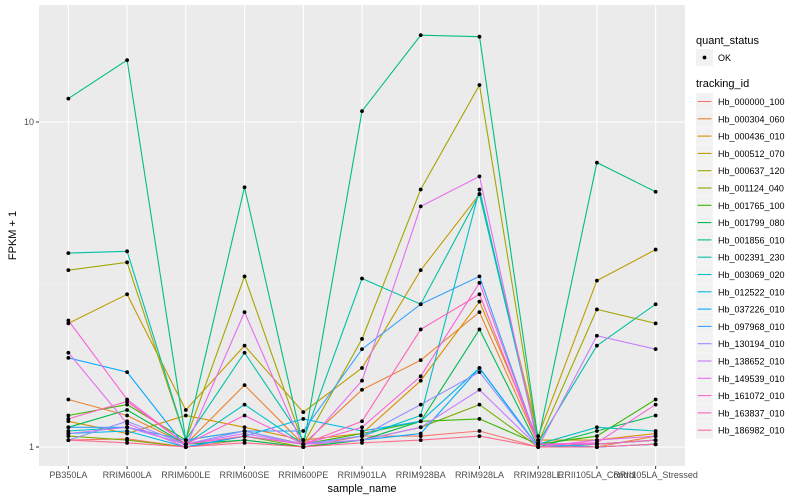  Describe the element at coordinates (597, 475) in the screenshot. I see `x-tick-label: RRII105LA_Control` at that location.